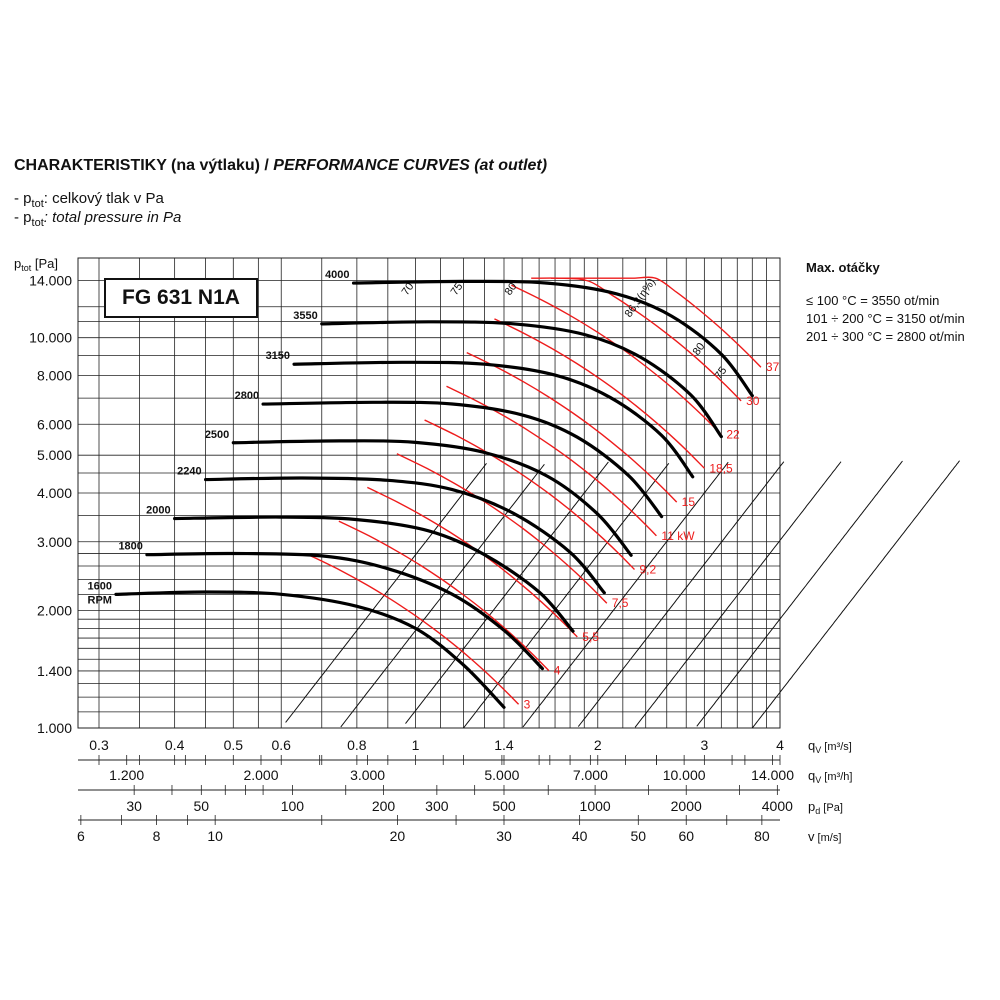 Image resolution: width=1000 pixels, height=1000 pixels. I want to click on y-axis-label: ptot [Pa], so click(36, 264).